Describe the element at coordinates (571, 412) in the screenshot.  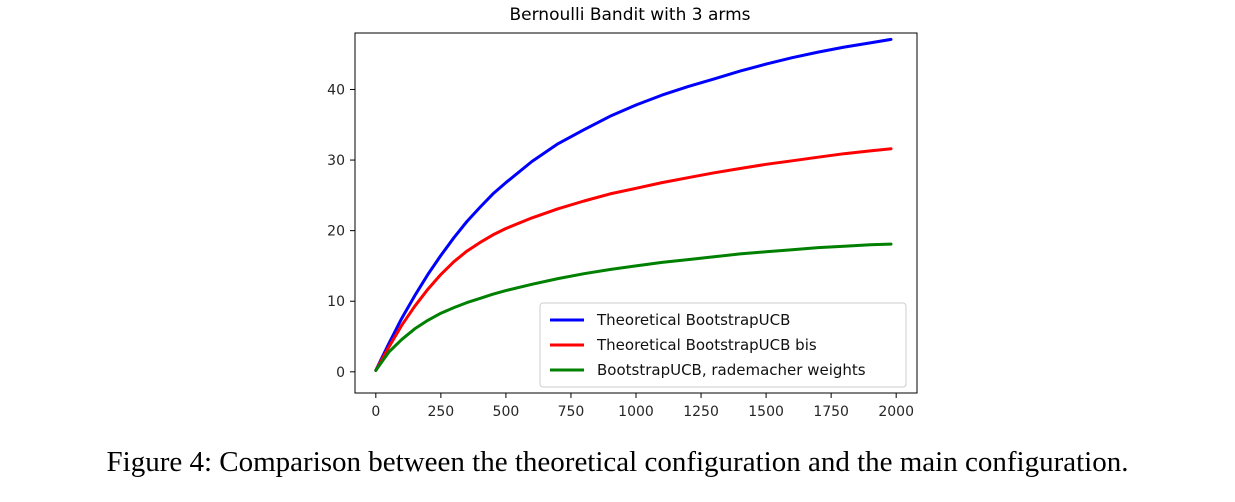
I see `x-tick-label: 750` at that location.